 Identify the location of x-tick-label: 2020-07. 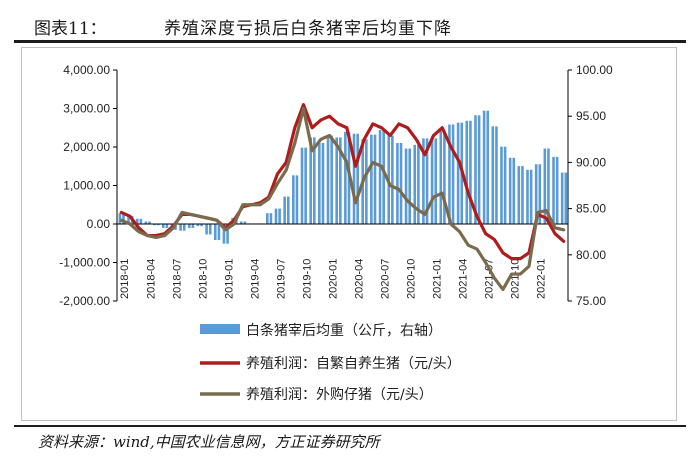
(385, 279).